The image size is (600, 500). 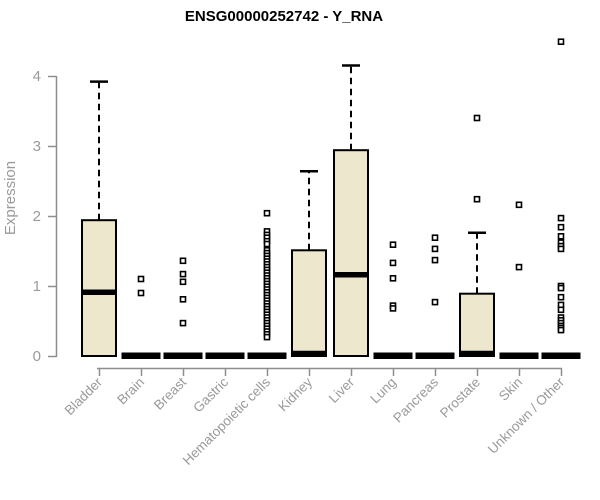 I want to click on zero-bar-unknown-other, so click(x=561, y=355).